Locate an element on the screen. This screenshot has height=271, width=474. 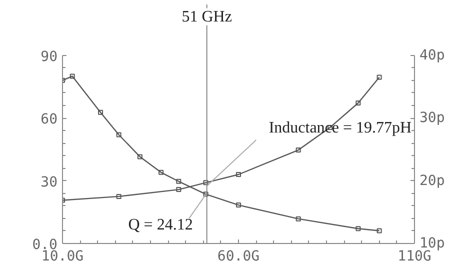
annotation: Q = 24.12 is located at coordinates (160, 225).